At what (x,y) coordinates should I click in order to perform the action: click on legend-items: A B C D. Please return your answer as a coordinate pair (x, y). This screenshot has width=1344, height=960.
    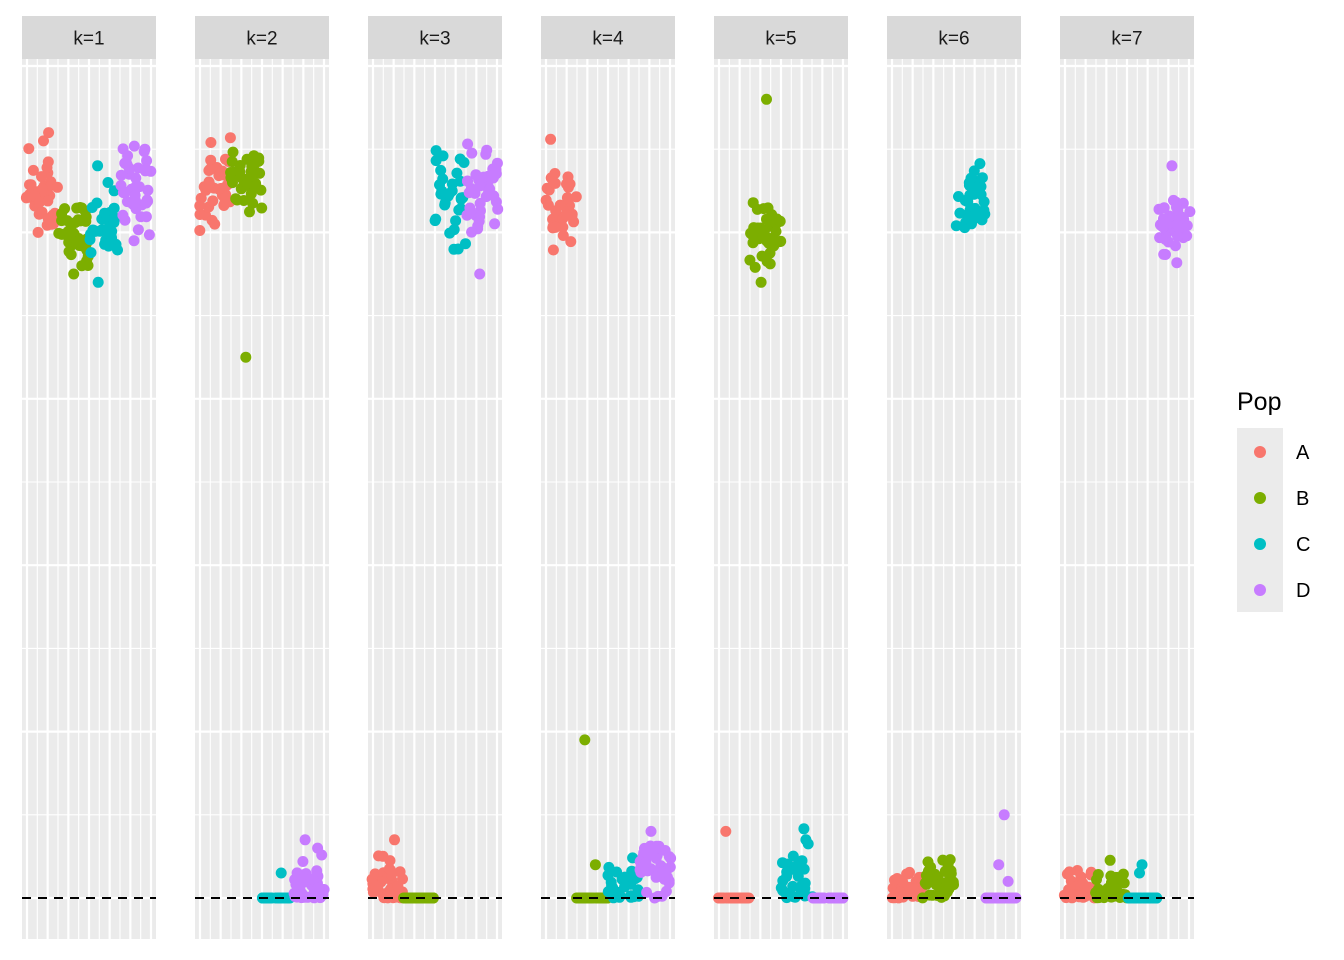
    Looking at the image, I should click on (1282, 522).